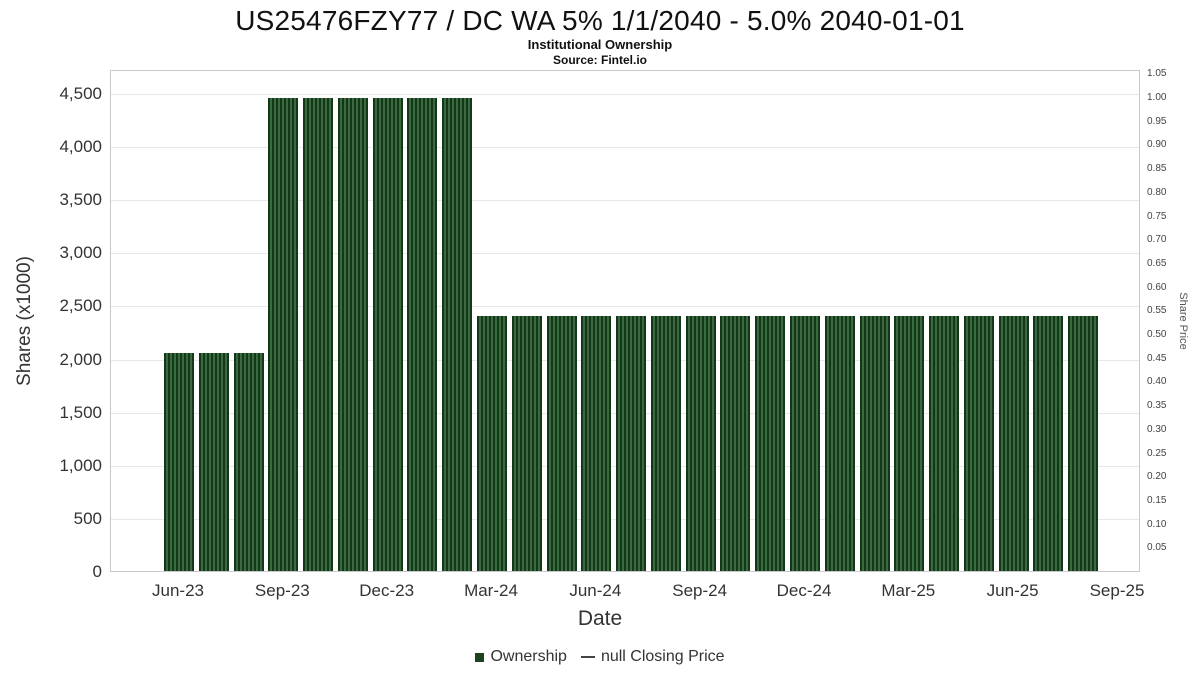 The image size is (1200, 675). Describe the element at coordinates (587, 657) in the screenshot. I see `legend-dash-icon` at that location.